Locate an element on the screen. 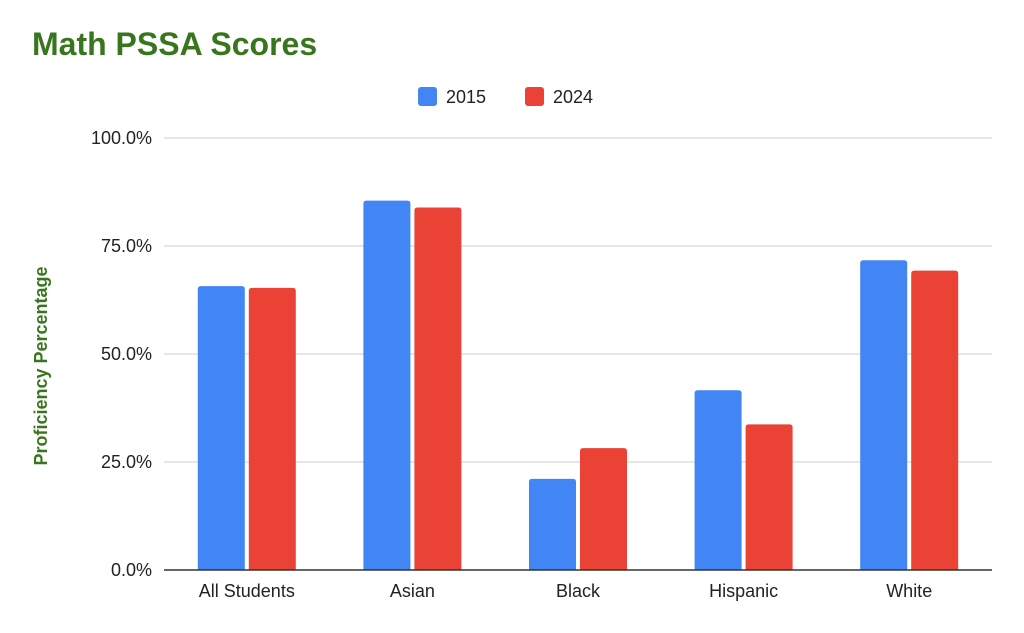 The width and height of the screenshot is (1024, 633). bar-2024-hispanic is located at coordinates (769, 497).